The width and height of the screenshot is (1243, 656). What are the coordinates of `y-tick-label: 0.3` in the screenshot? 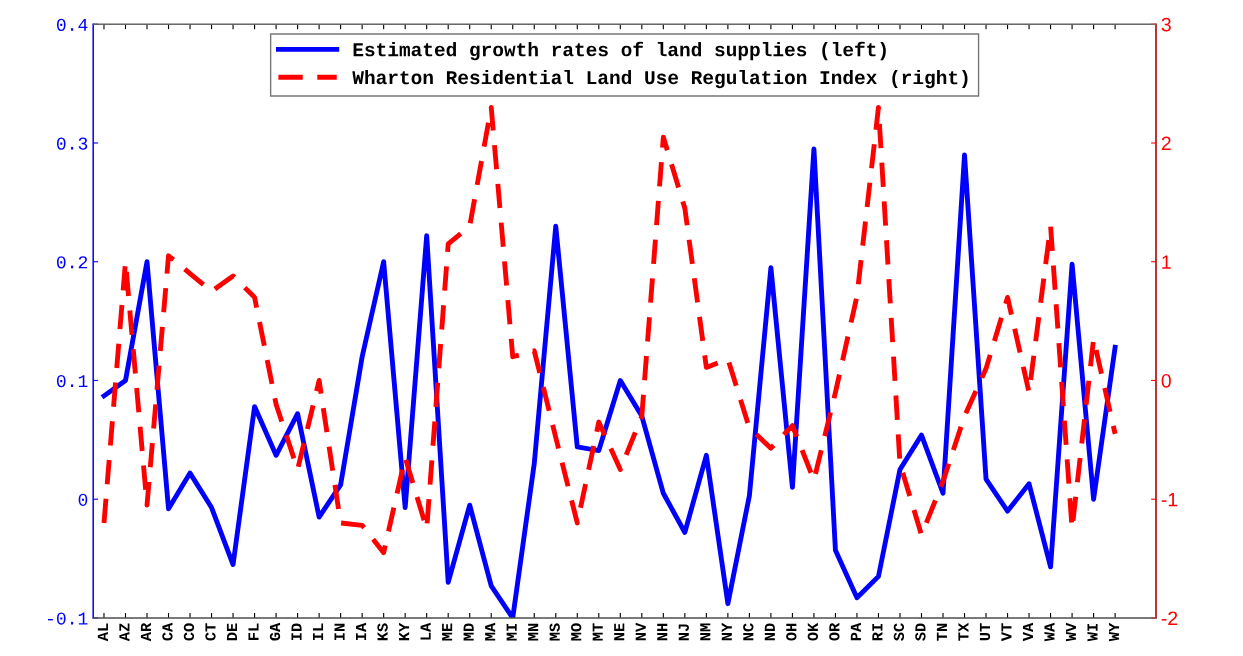 It's located at (72, 143).